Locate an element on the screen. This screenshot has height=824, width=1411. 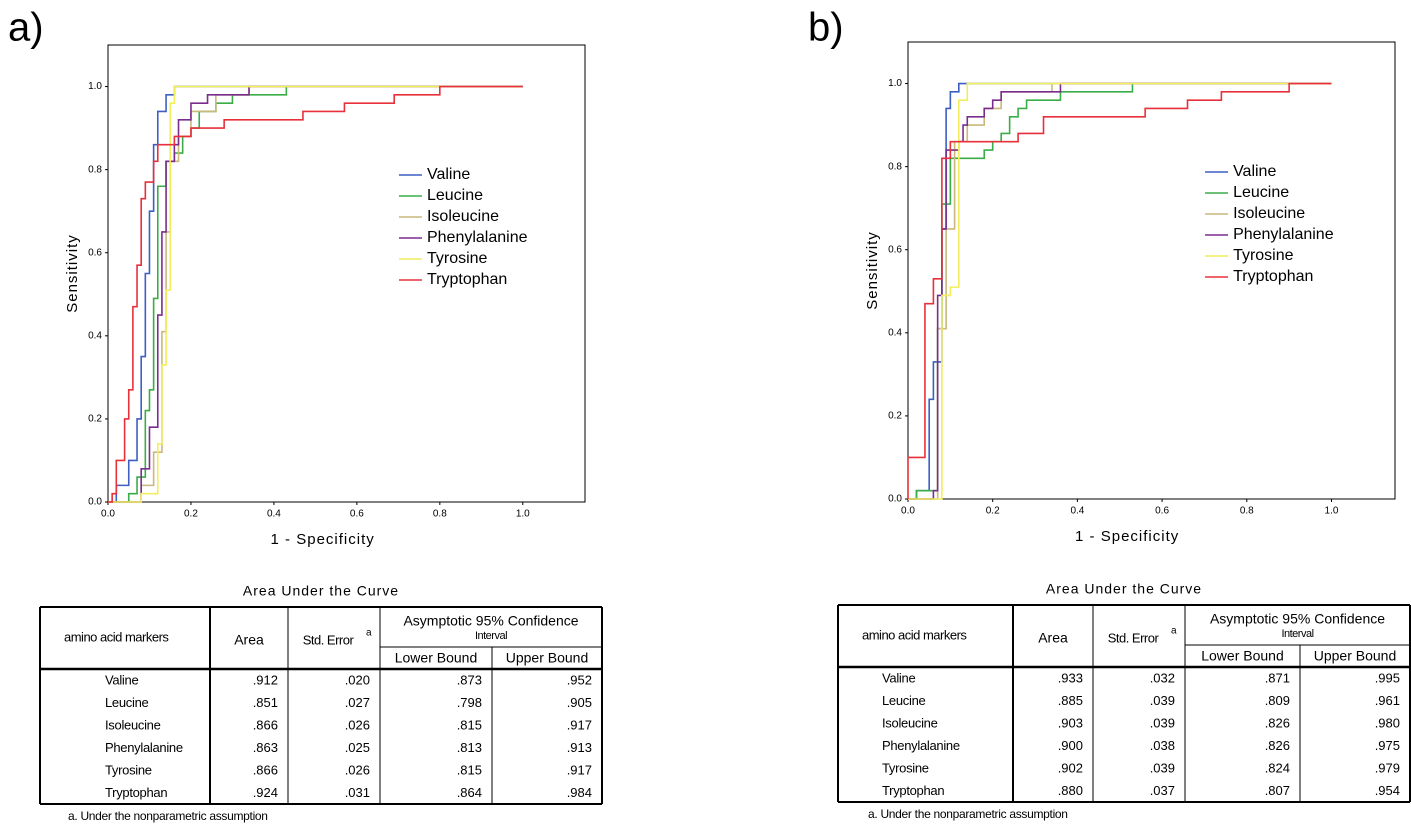
cell-value: .020 is located at coordinates (357, 680).